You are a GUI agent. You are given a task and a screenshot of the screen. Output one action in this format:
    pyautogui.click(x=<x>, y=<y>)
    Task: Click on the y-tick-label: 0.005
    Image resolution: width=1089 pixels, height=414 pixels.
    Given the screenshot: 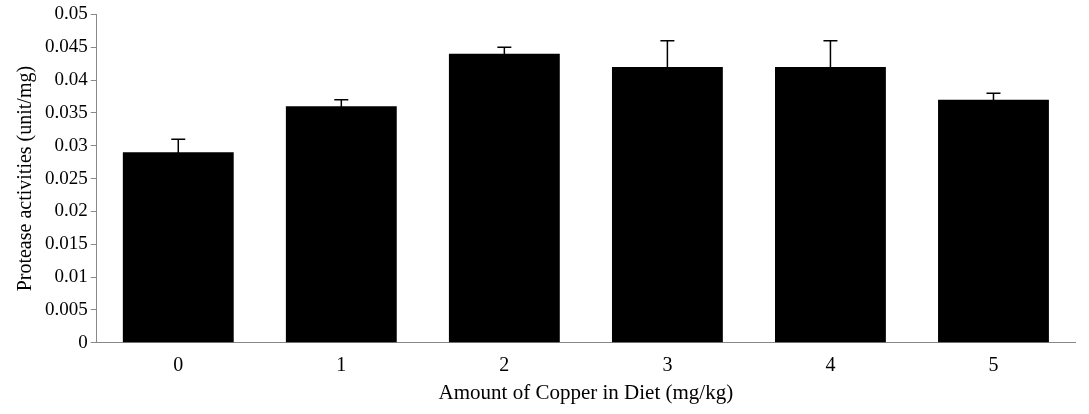 What is the action you would take?
    pyautogui.click(x=66, y=308)
    